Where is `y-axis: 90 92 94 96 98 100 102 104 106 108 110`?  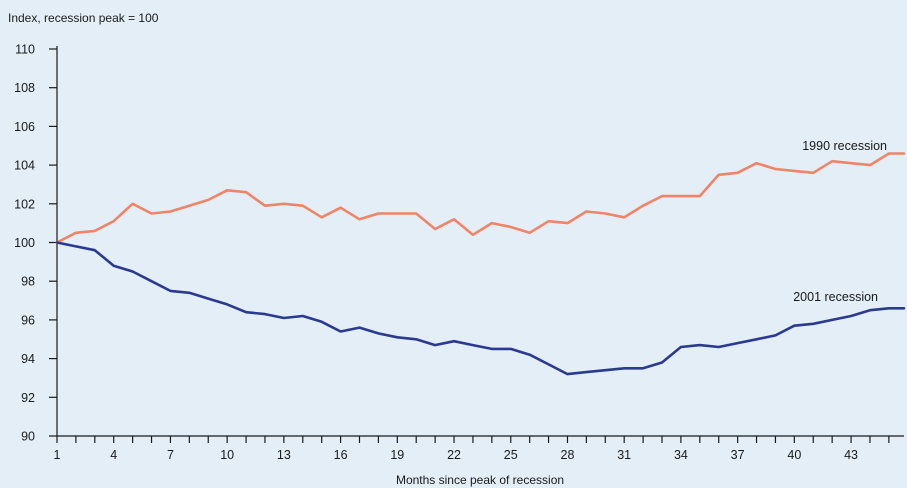 y-axis: 90 92 94 96 98 100 102 104 106 108 110 is located at coordinates (36, 243).